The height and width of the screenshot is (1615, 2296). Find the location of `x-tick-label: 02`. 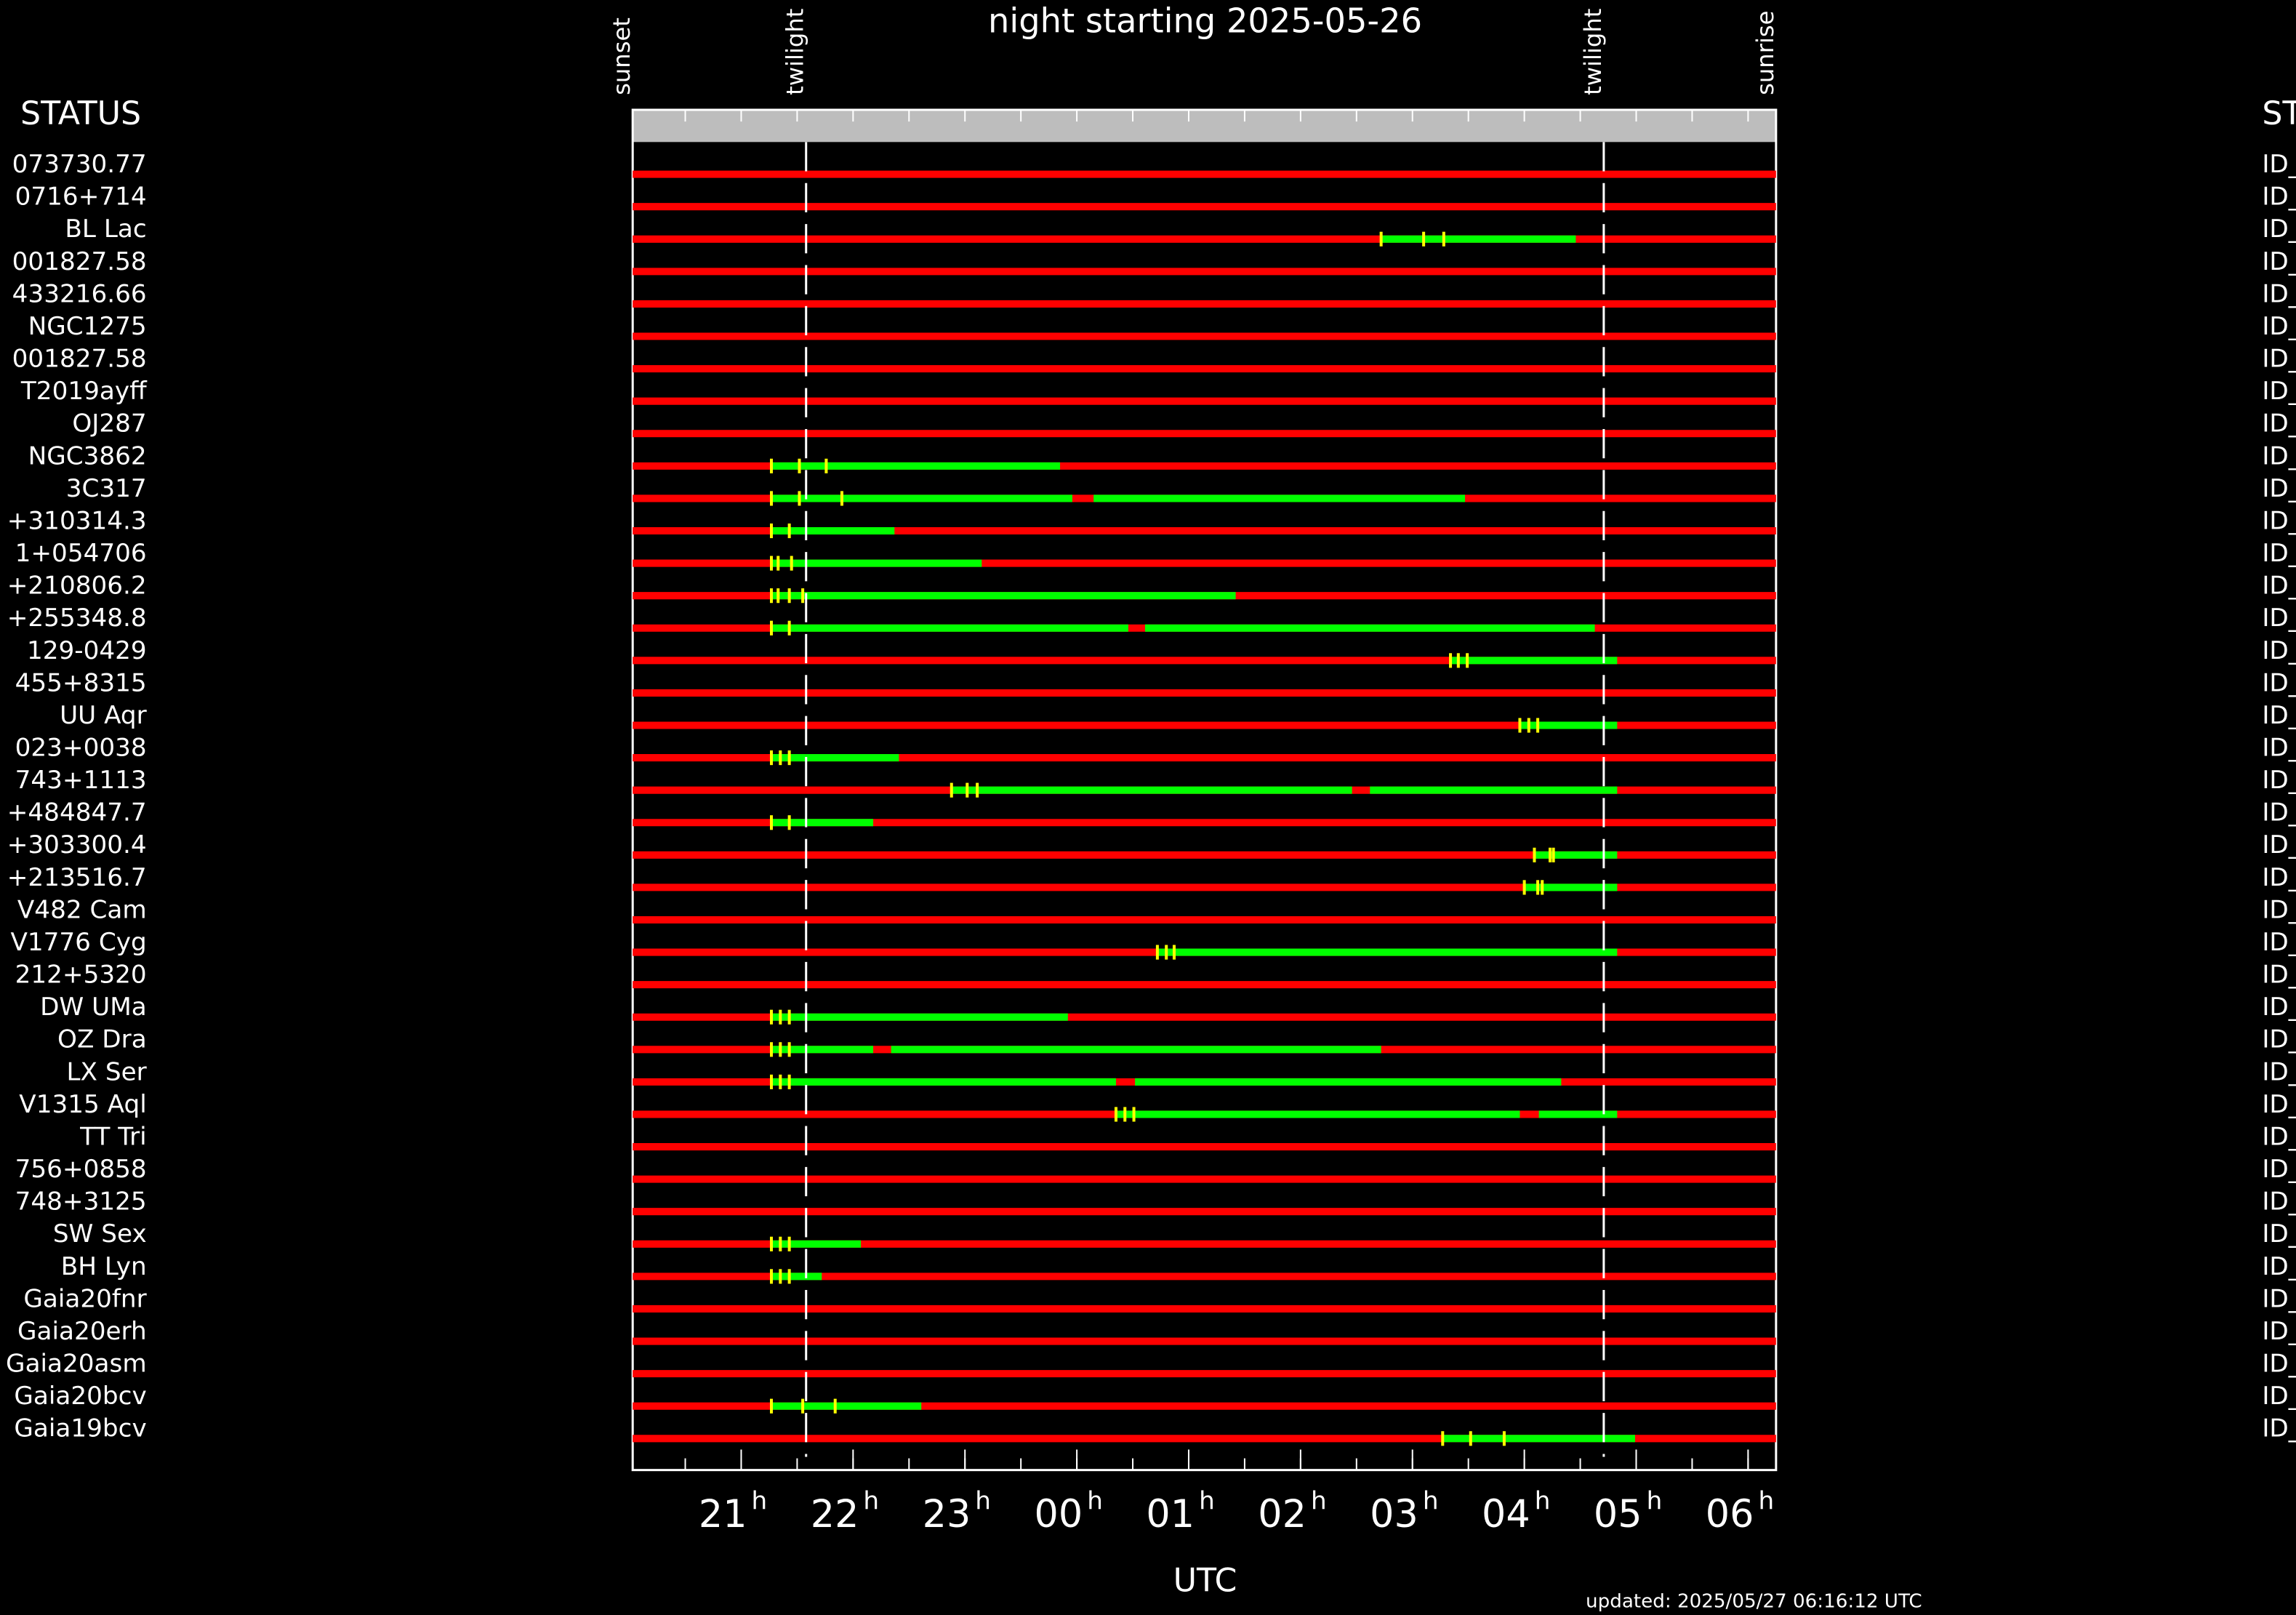

x-tick-label: 02 is located at coordinates (1282, 1514).